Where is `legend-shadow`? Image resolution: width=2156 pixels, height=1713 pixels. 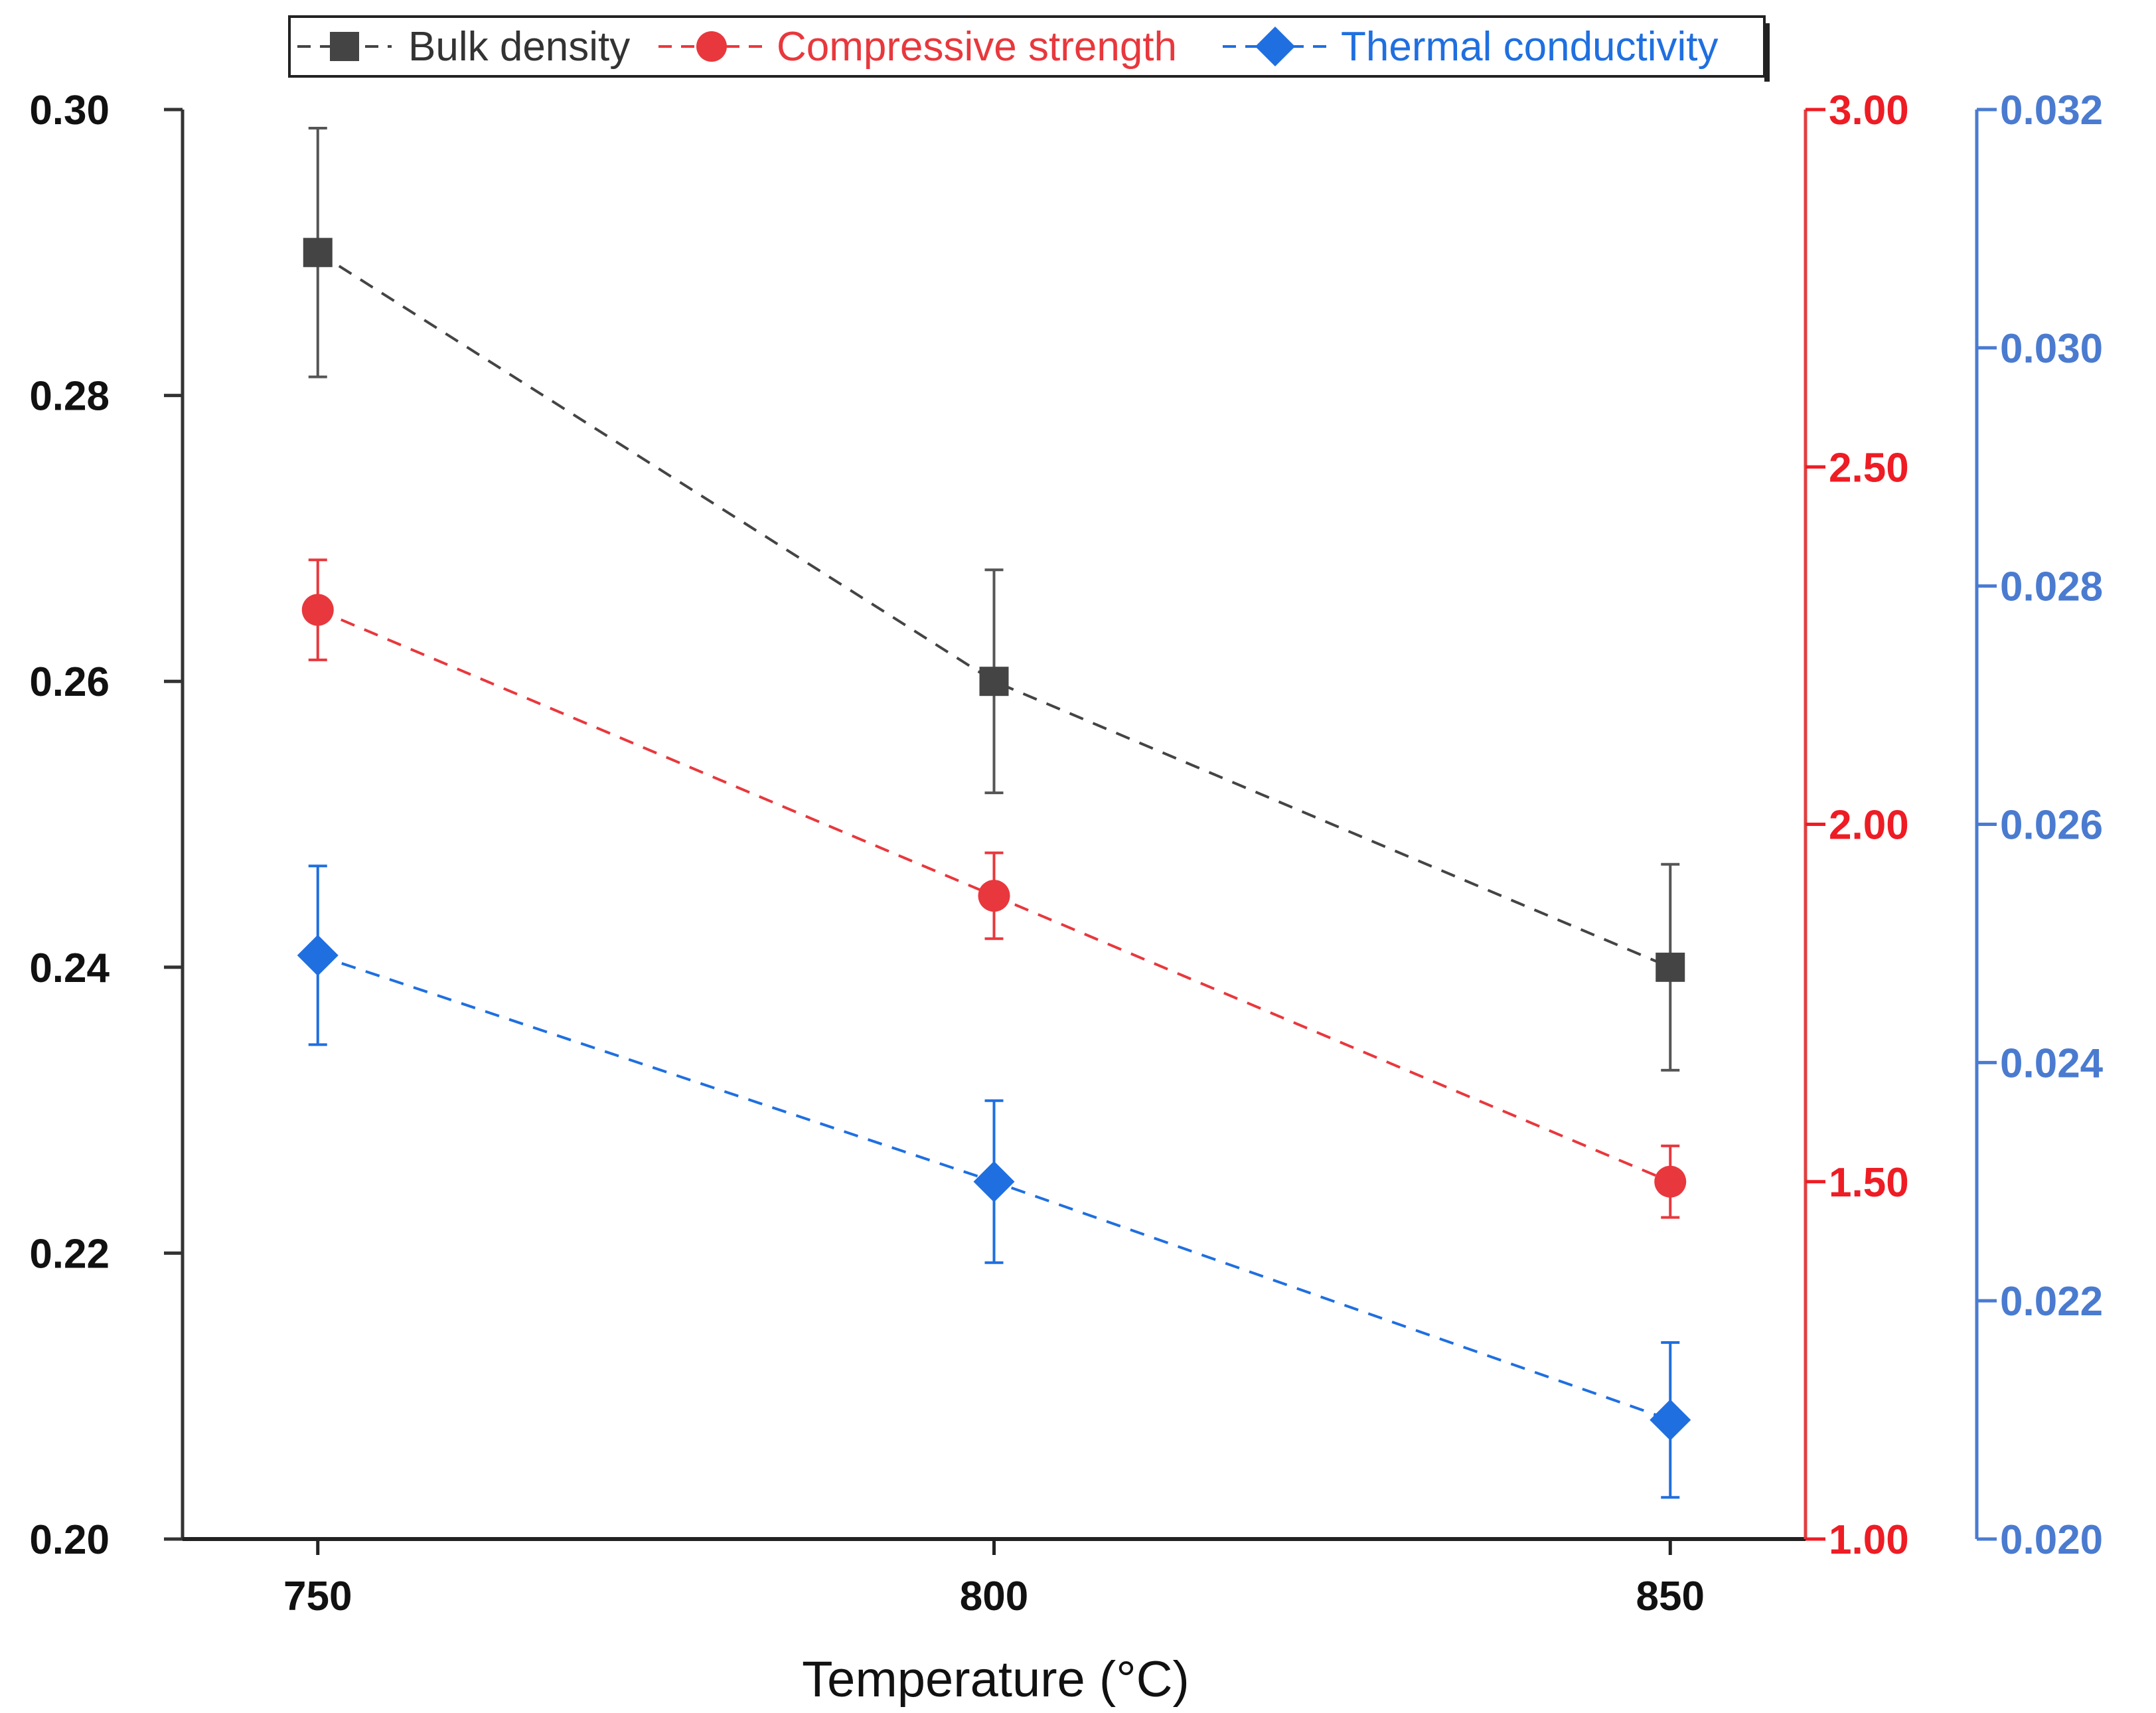
legend-shadow is located at coordinates (1767, 52).